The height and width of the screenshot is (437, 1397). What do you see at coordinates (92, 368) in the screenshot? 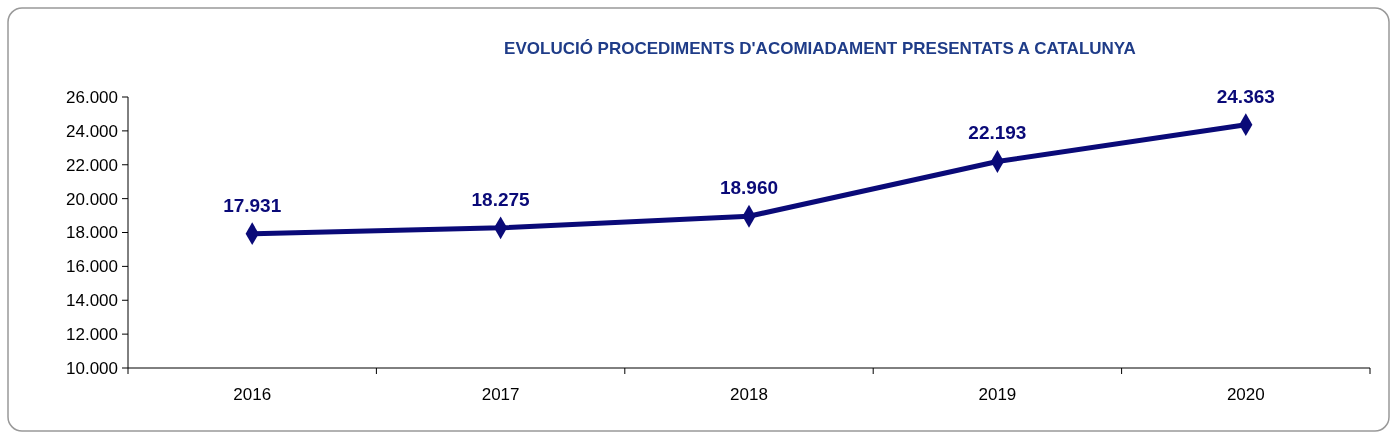
I see `y-tick-label: 10.000` at bounding box center [92, 368].